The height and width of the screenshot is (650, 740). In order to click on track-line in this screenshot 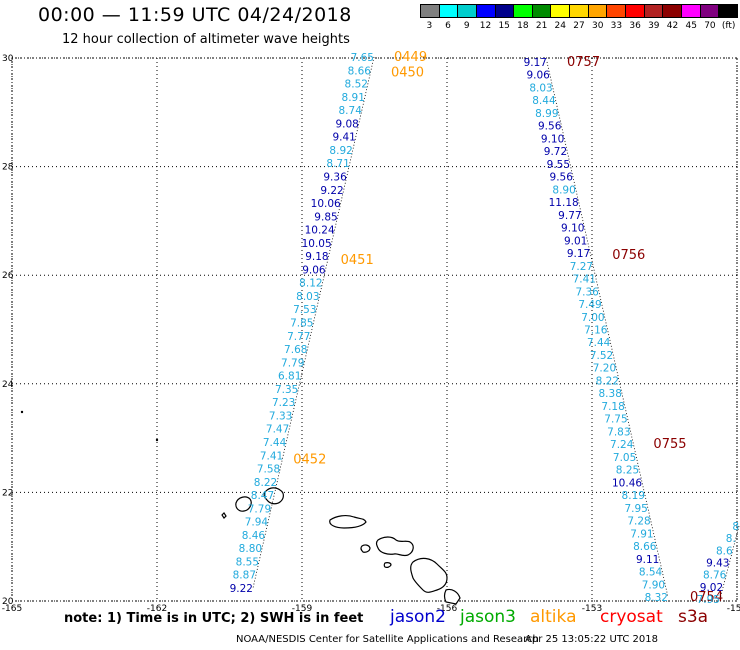, I will do `click(729, 562)`.